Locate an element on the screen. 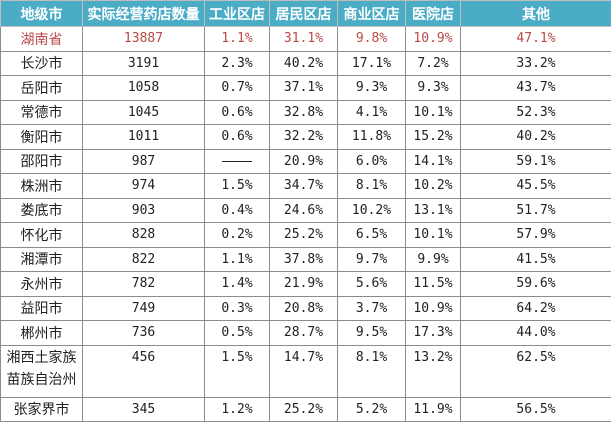 This screenshot has width=611, height=422. other-cell: 52.3% is located at coordinates (536, 112).